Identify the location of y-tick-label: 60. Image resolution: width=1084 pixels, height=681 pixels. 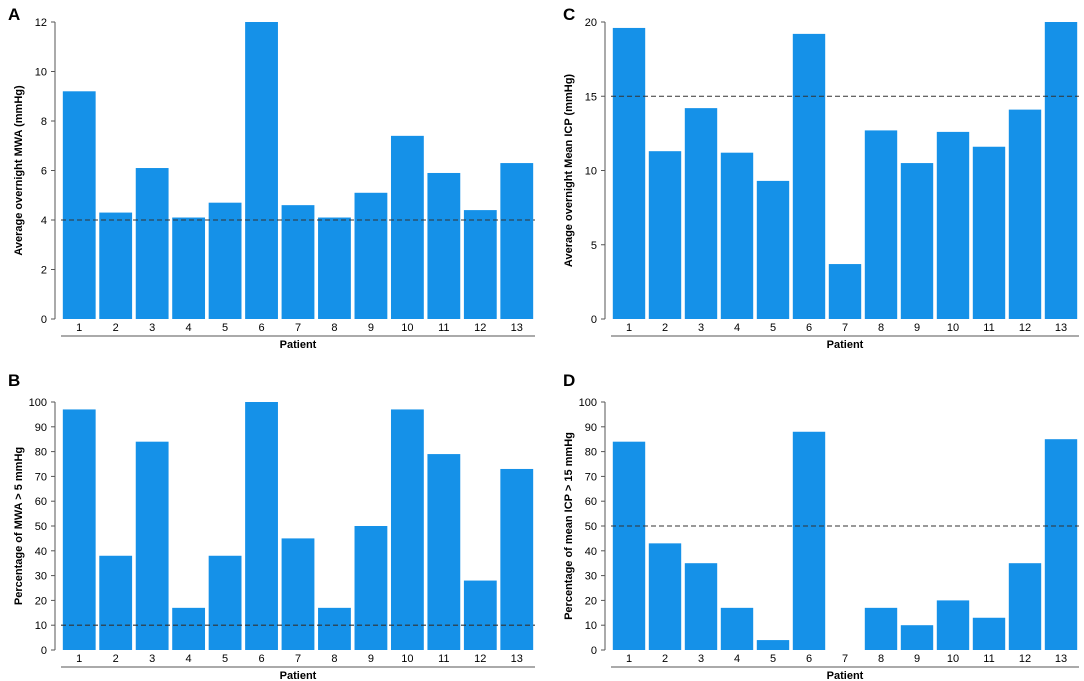
(591, 502).